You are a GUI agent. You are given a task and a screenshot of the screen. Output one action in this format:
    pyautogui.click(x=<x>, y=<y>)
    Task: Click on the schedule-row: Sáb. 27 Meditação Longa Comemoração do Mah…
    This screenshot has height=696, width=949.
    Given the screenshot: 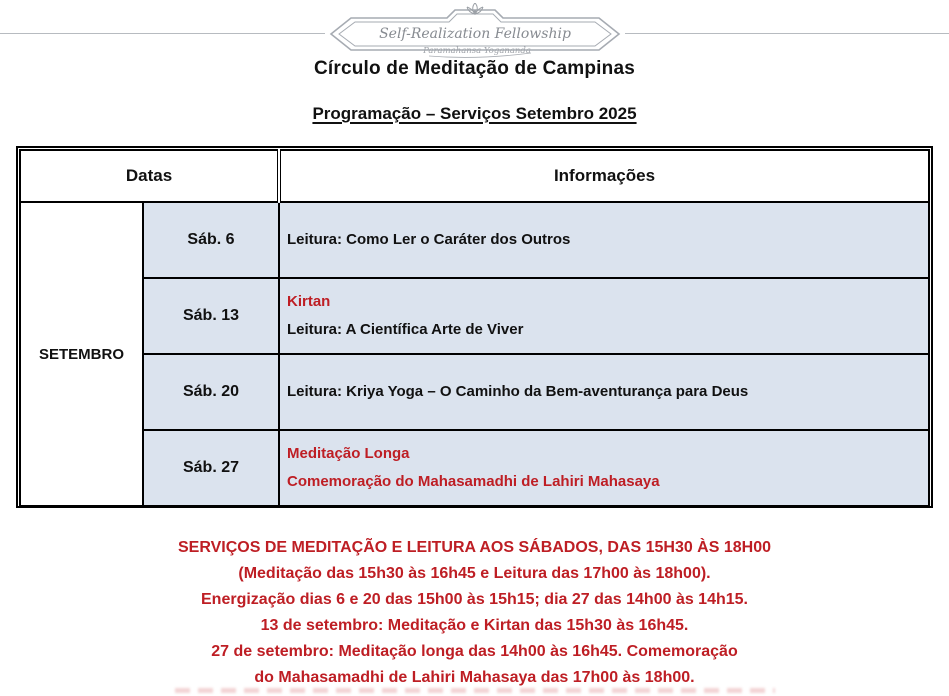 What is the action you would take?
    pyautogui.click(x=475, y=468)
    